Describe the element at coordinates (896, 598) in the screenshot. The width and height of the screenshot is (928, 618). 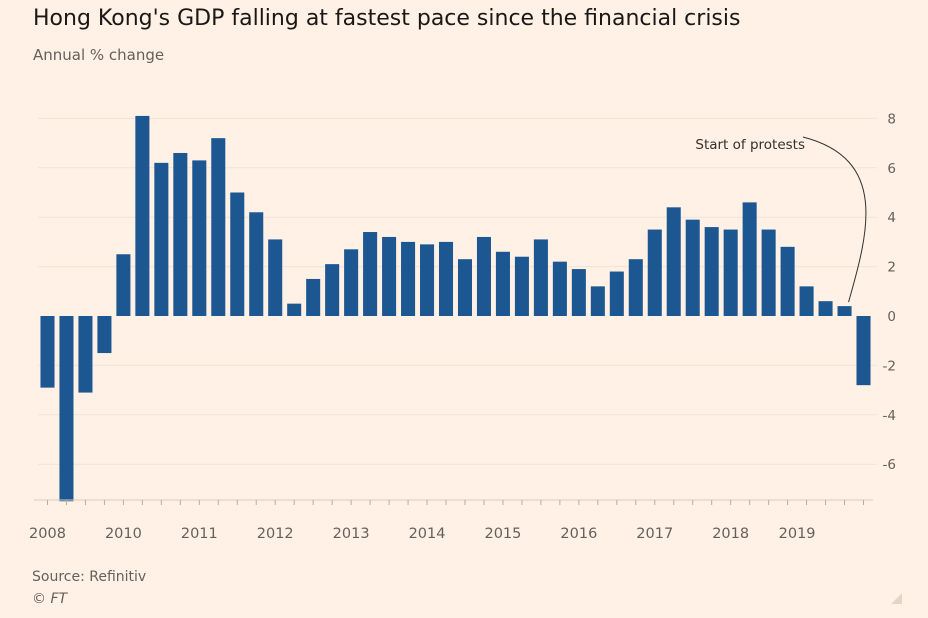
I see `resize-handle-icon` at that location.